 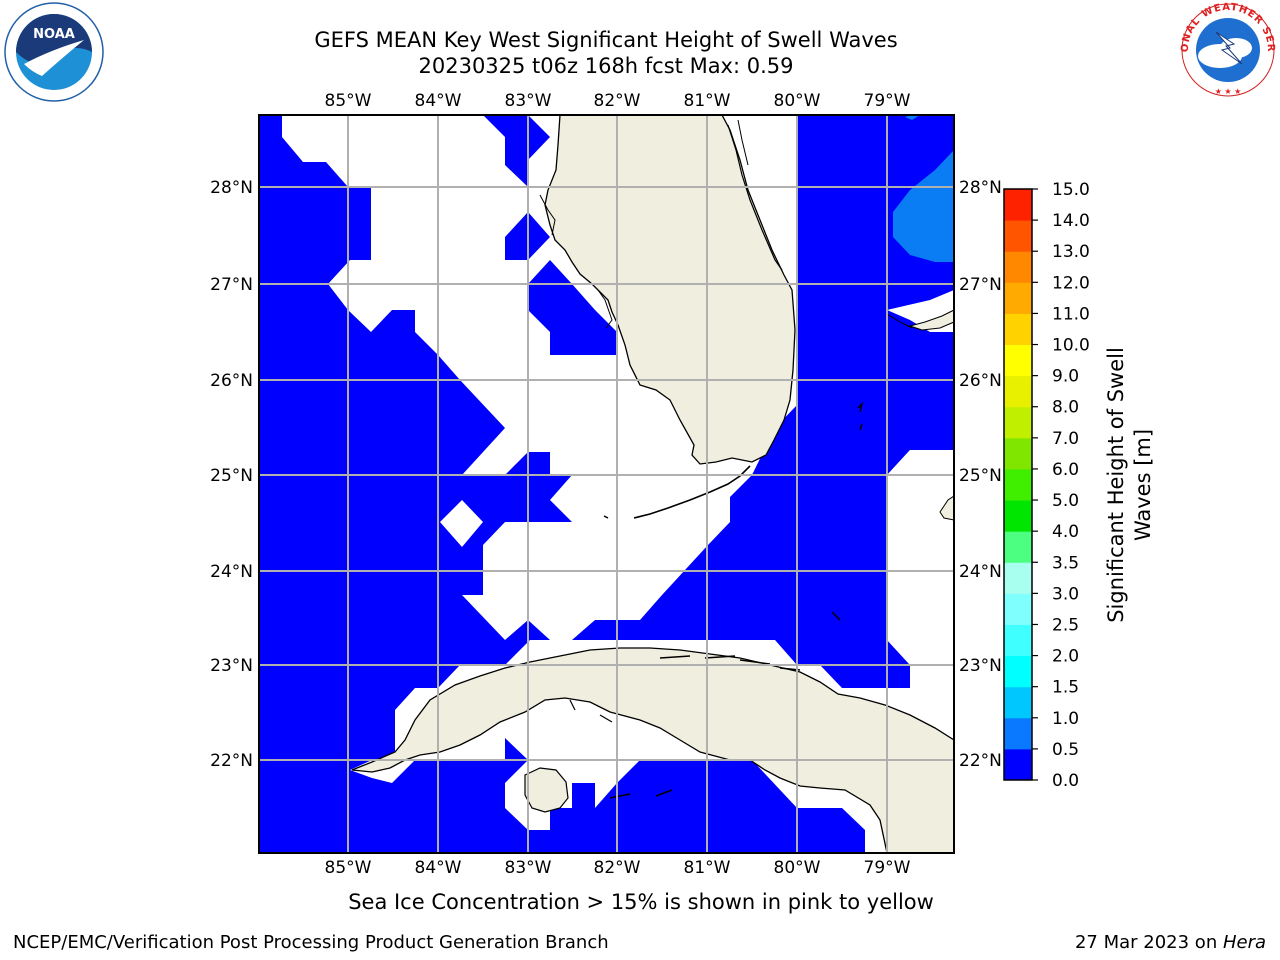 I want to click on colorbar-tick-label: 2.5, so click(x=1065, y=625).